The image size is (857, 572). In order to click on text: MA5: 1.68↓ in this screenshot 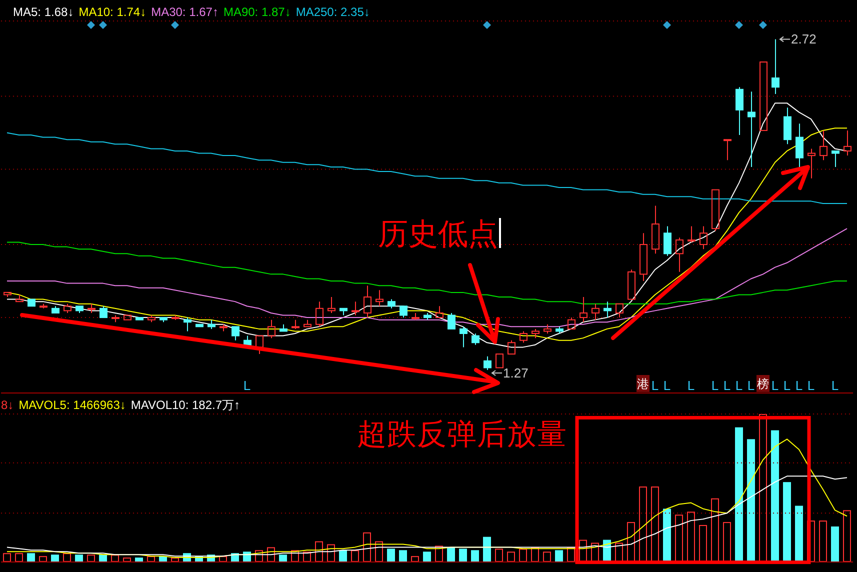, I will do `click(43, 12)`.